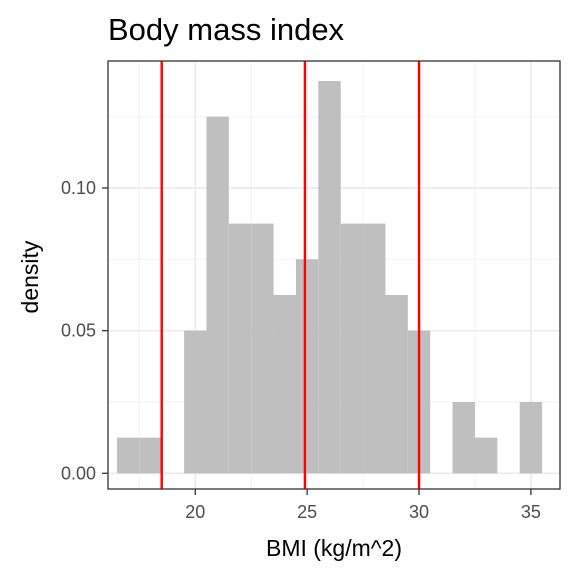  Describe the element at coordinates (334, 548) in the screenshot. I see `x-axis-title: BMI (kg/m^2)` at that location.